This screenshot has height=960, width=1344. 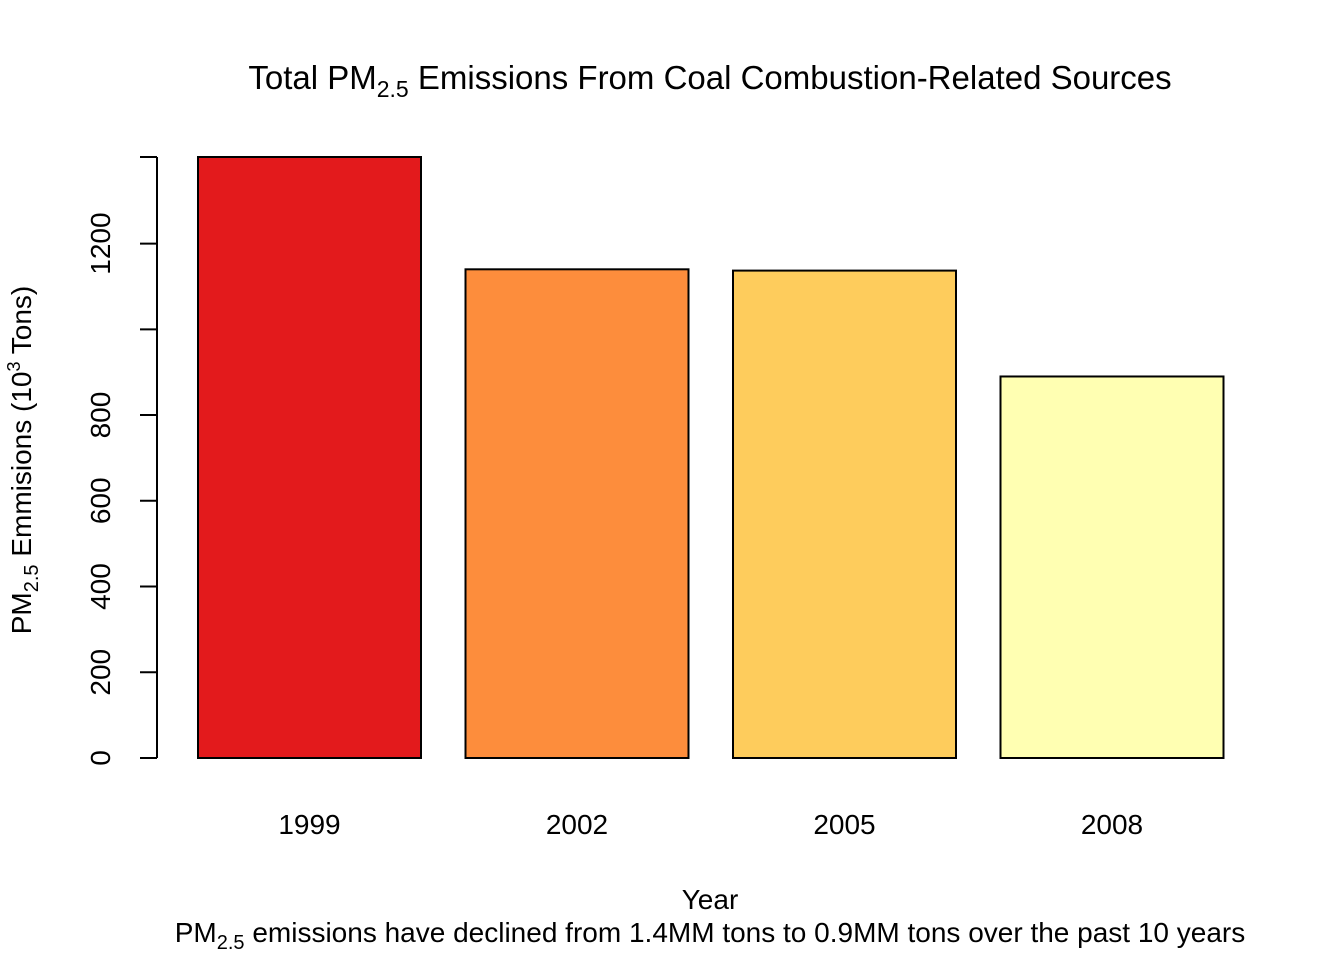 What do you see at coordinates (231, 943) in the screenshot?
I see `subtitle-subscript: 2.5` at bounding box center [231, 943].